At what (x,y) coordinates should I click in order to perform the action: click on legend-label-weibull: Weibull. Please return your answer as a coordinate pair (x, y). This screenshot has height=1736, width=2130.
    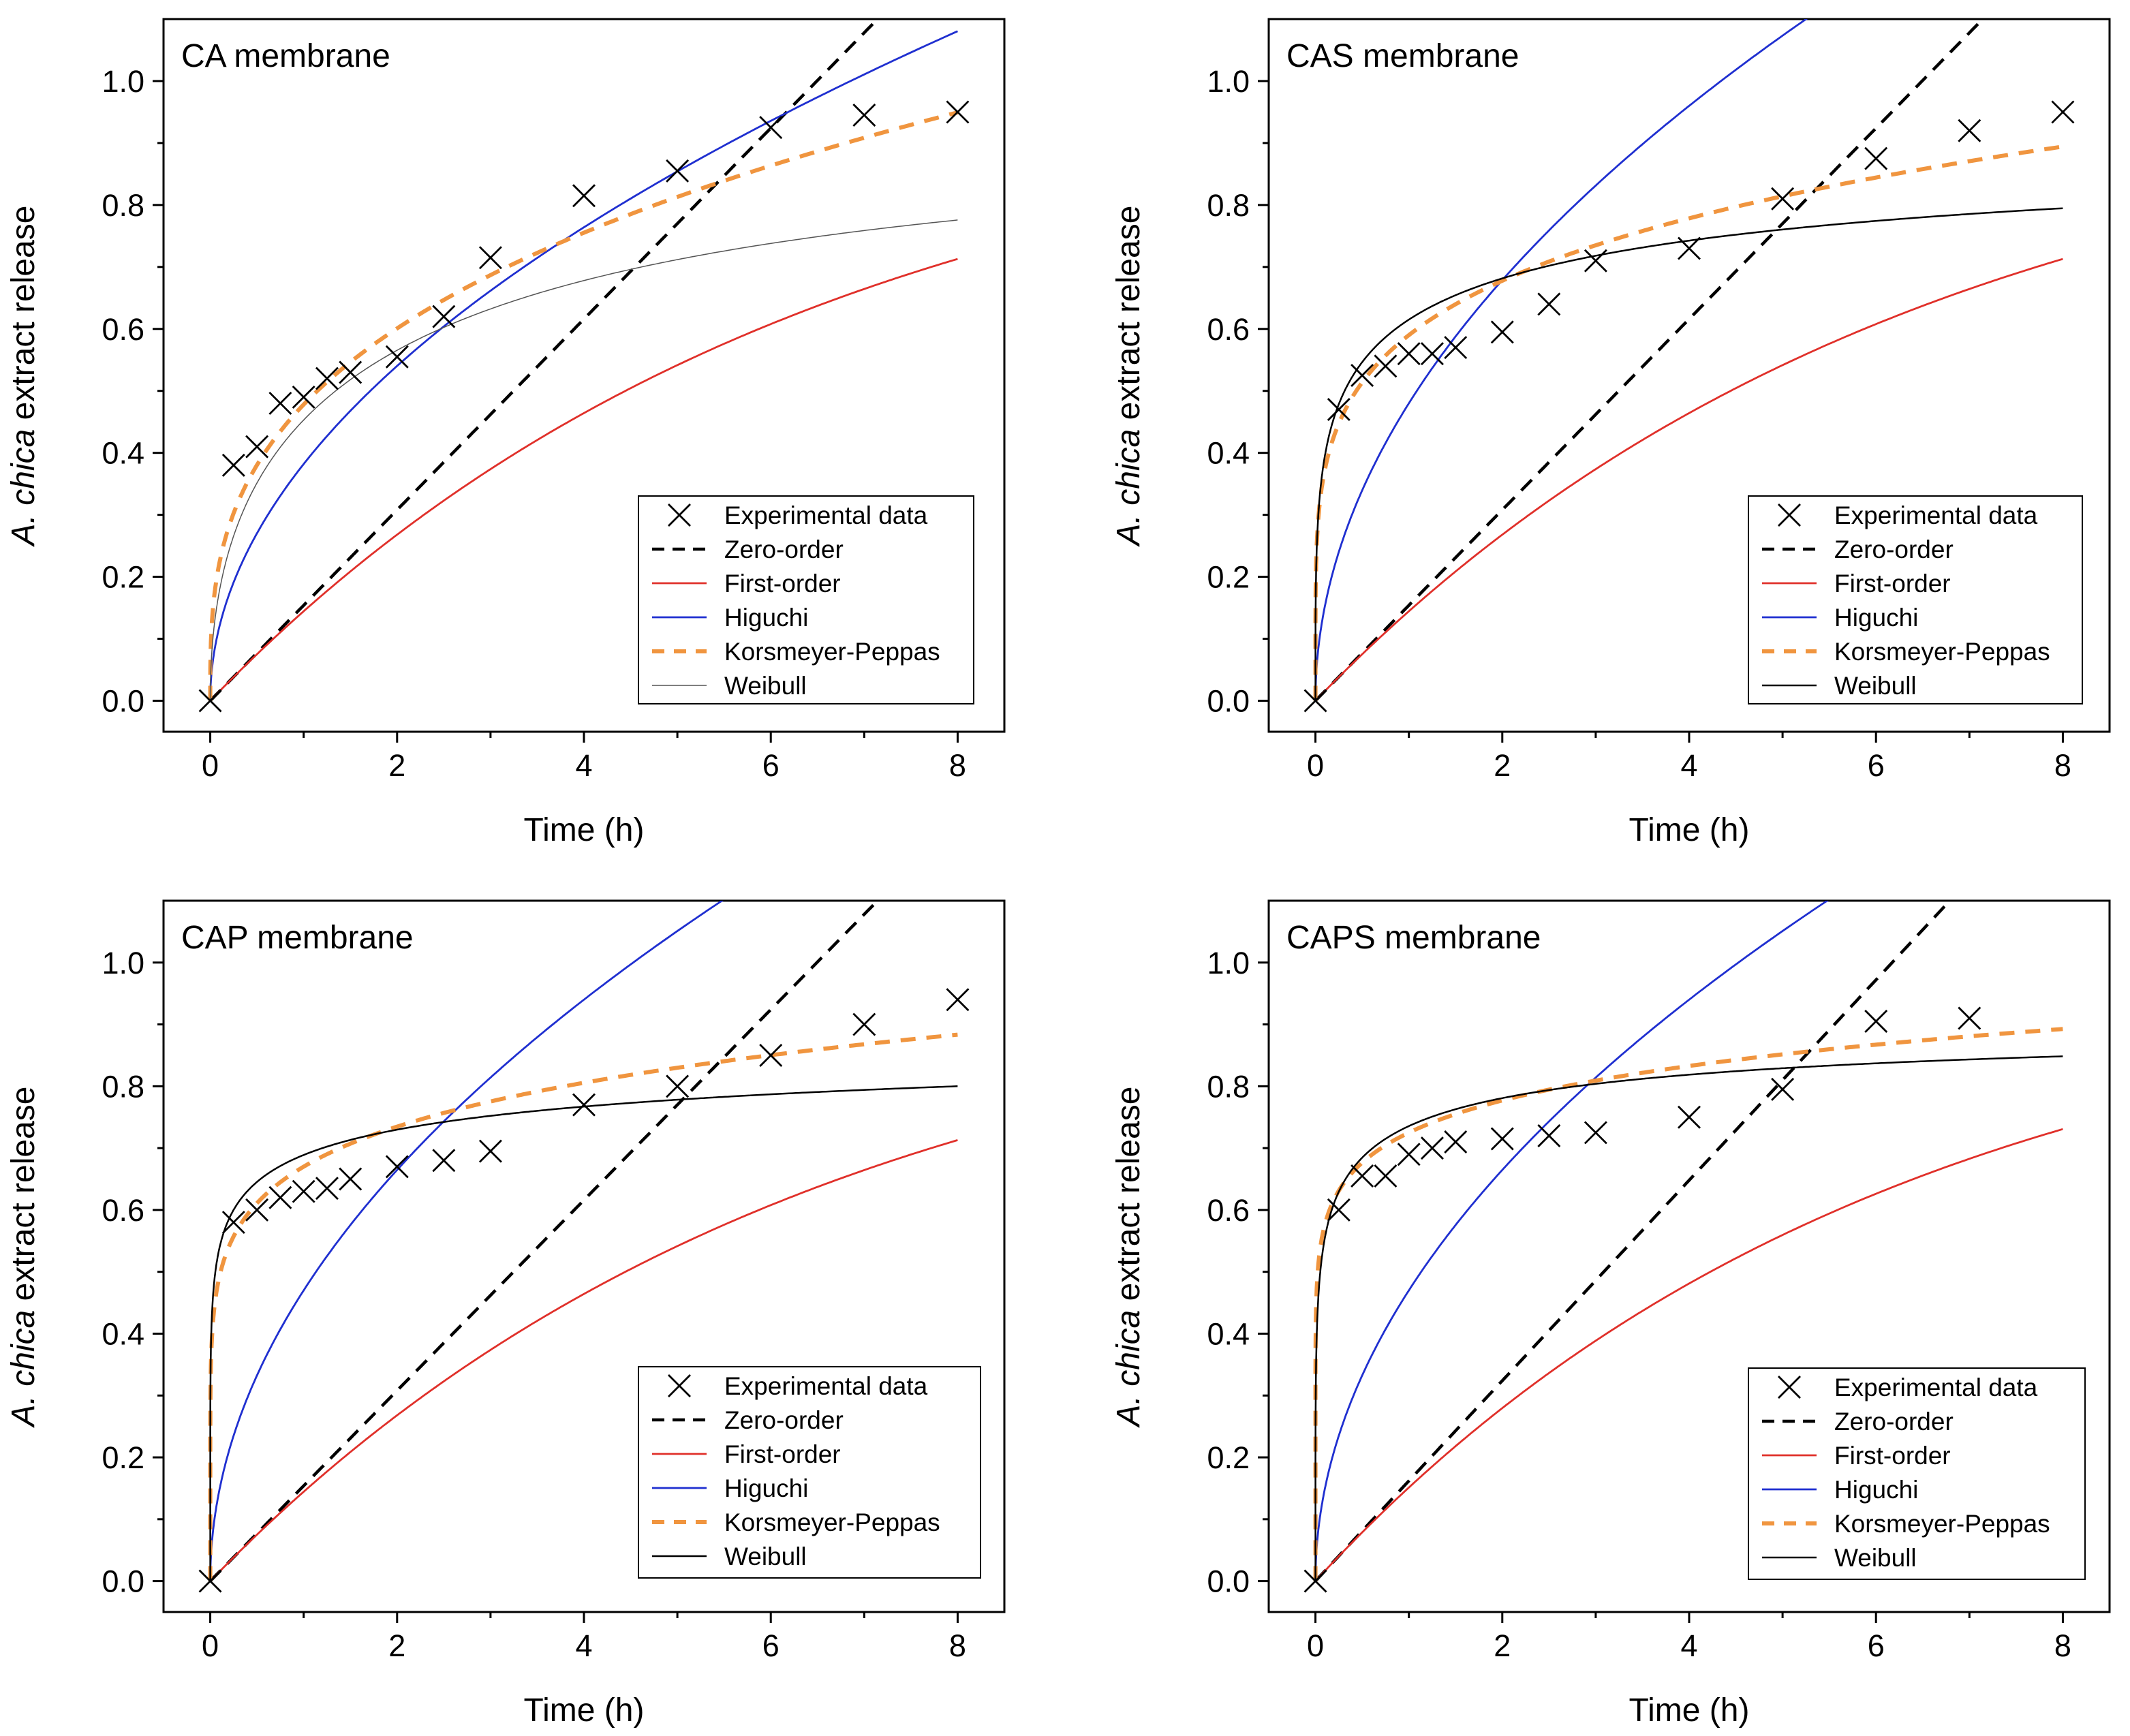
    Looking at the image, I should click on (1876, 686).